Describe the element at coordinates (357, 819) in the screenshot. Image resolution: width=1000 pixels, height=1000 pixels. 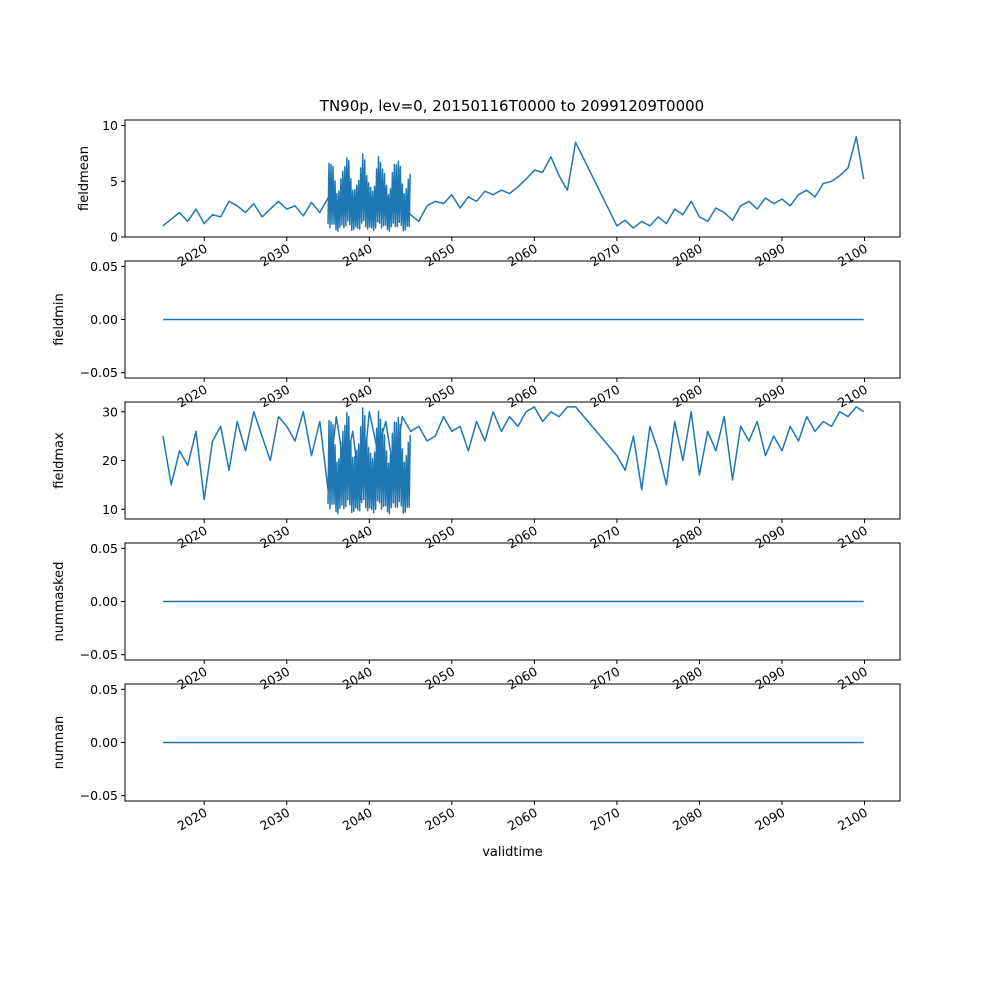
I see `panel-numnan-xtick-label: 2040` at that location.